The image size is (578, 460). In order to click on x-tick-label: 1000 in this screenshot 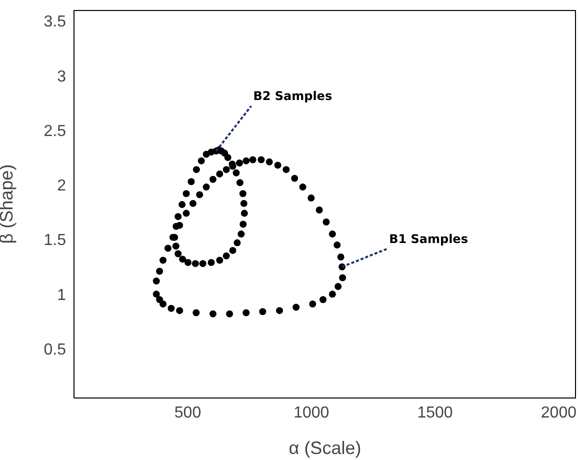, I will do `click(312, 413)`.